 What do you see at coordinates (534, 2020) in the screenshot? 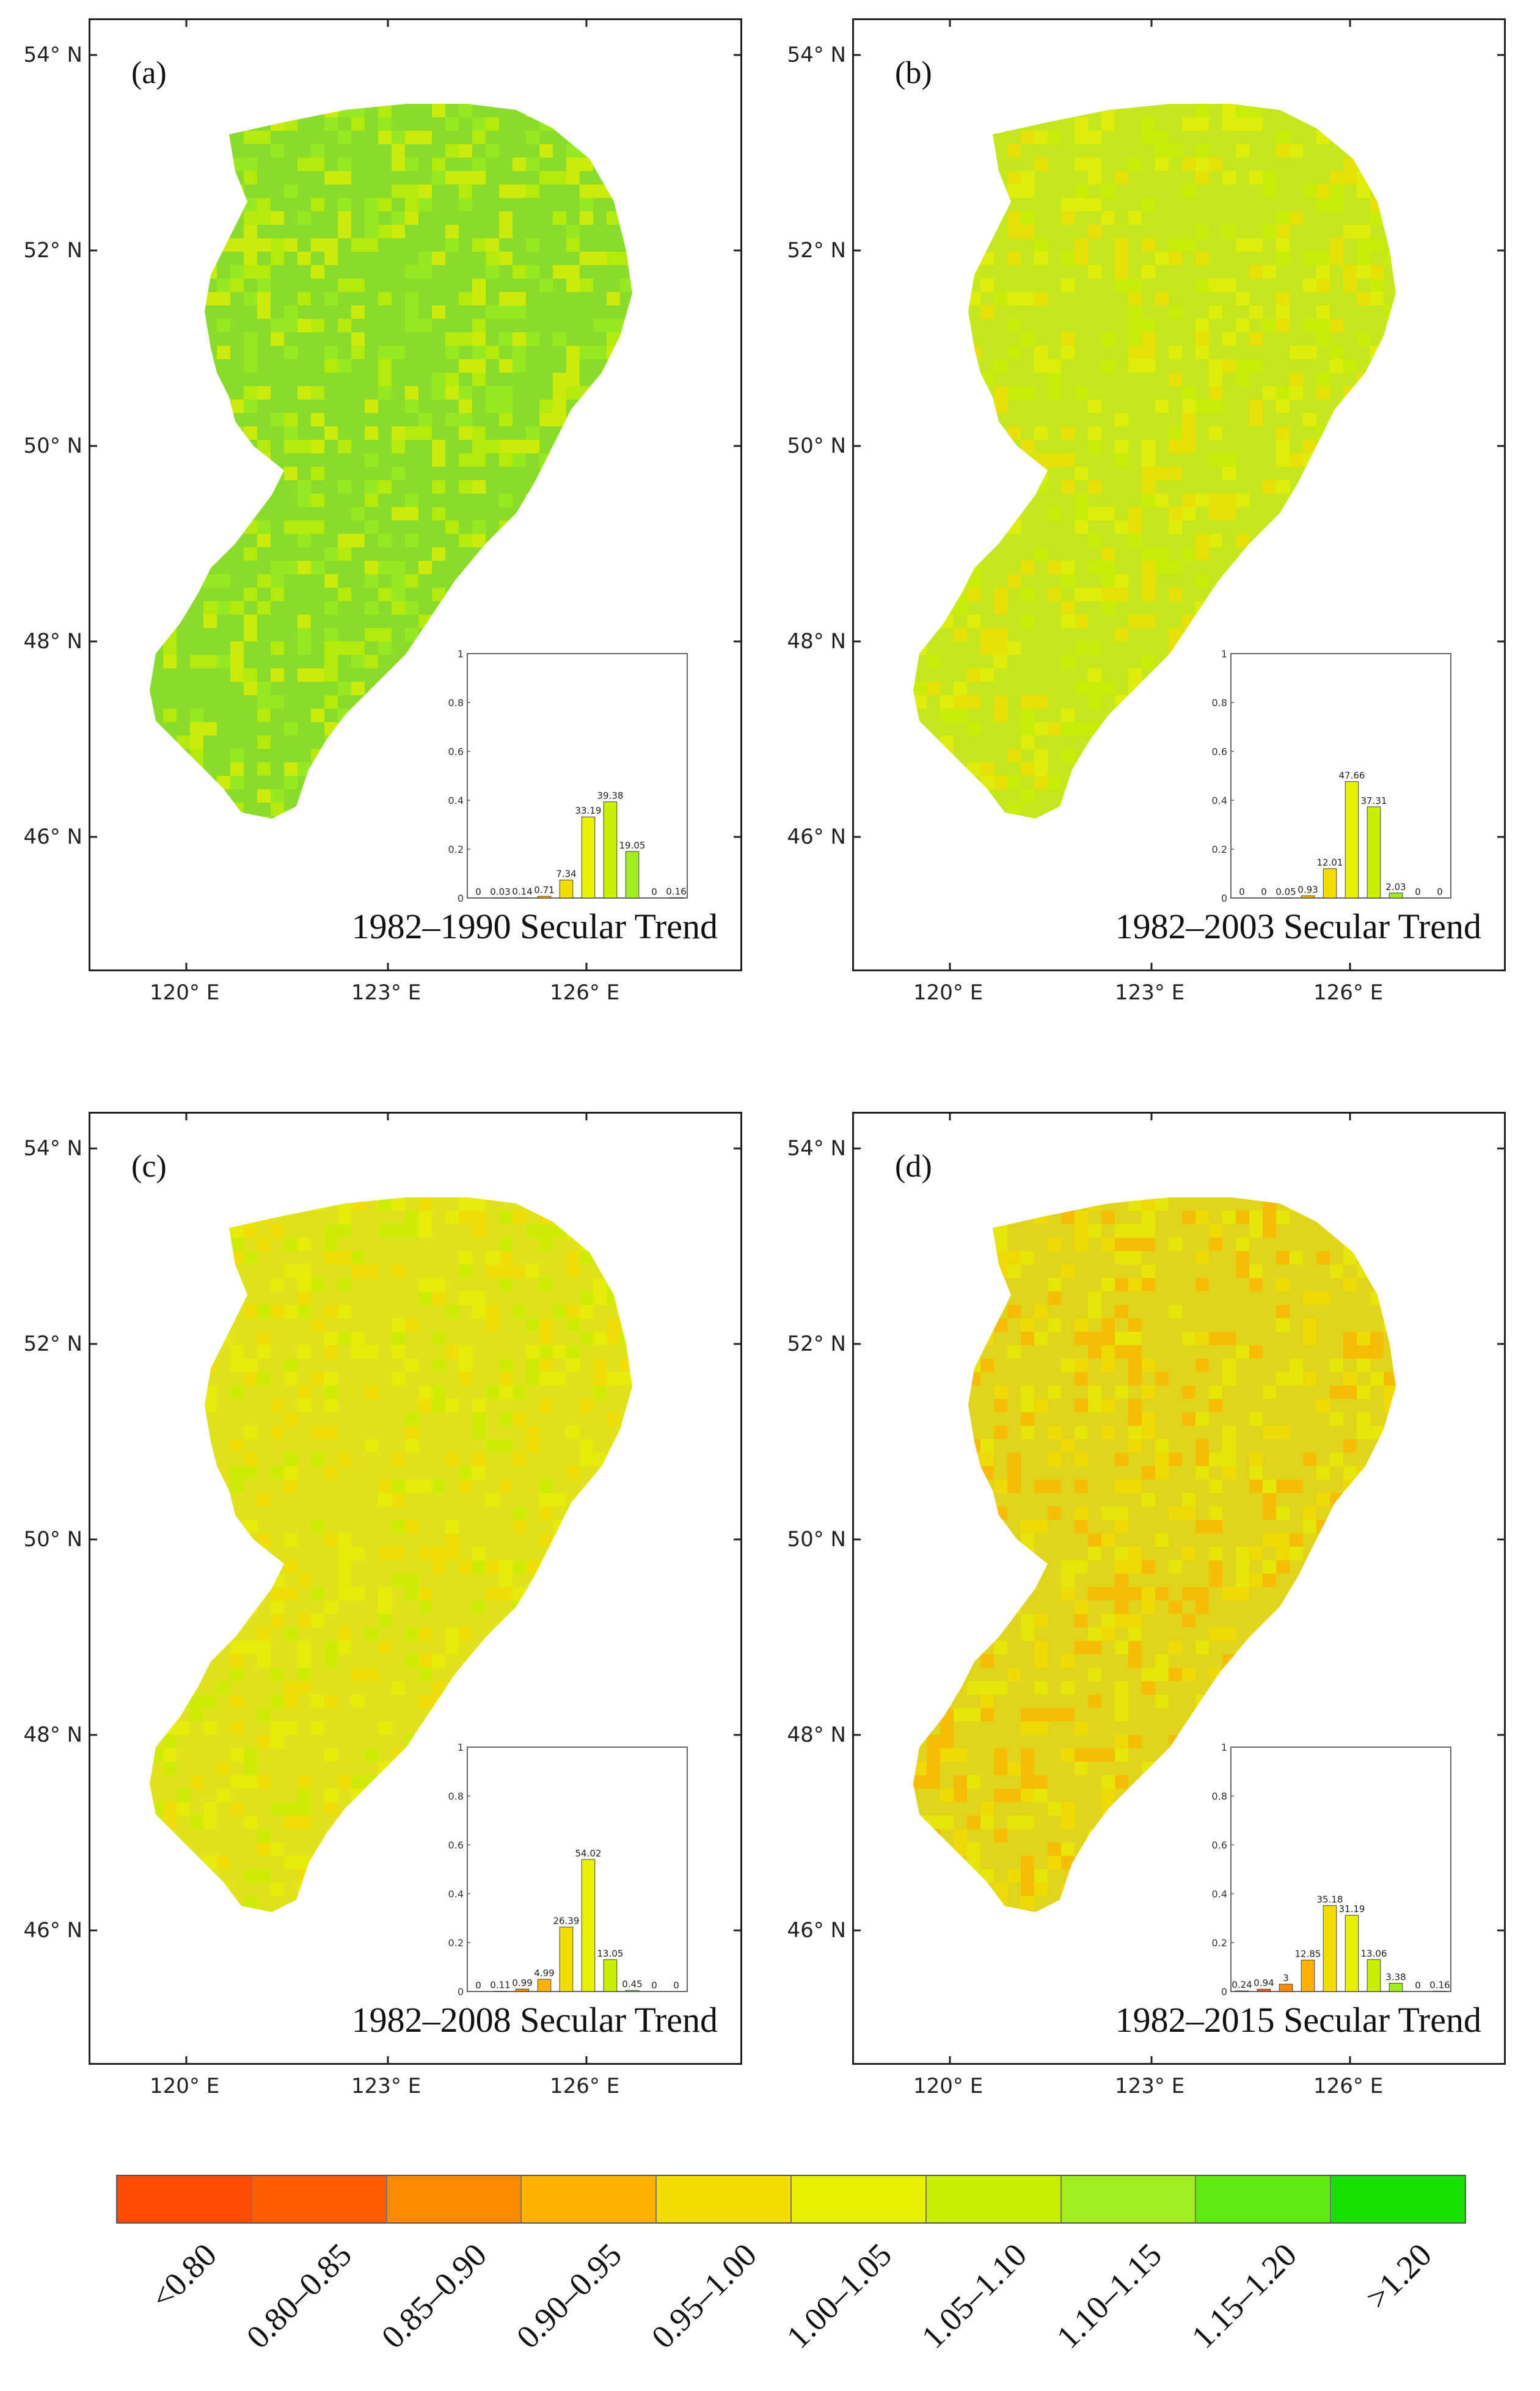
I see `panel-caption: 1982–2008 Secular Trend` at bounding box center [534, 2020].